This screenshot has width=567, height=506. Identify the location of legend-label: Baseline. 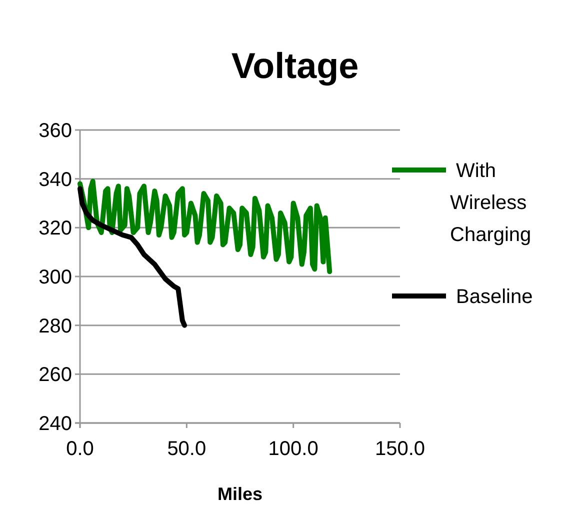
(494, 297).